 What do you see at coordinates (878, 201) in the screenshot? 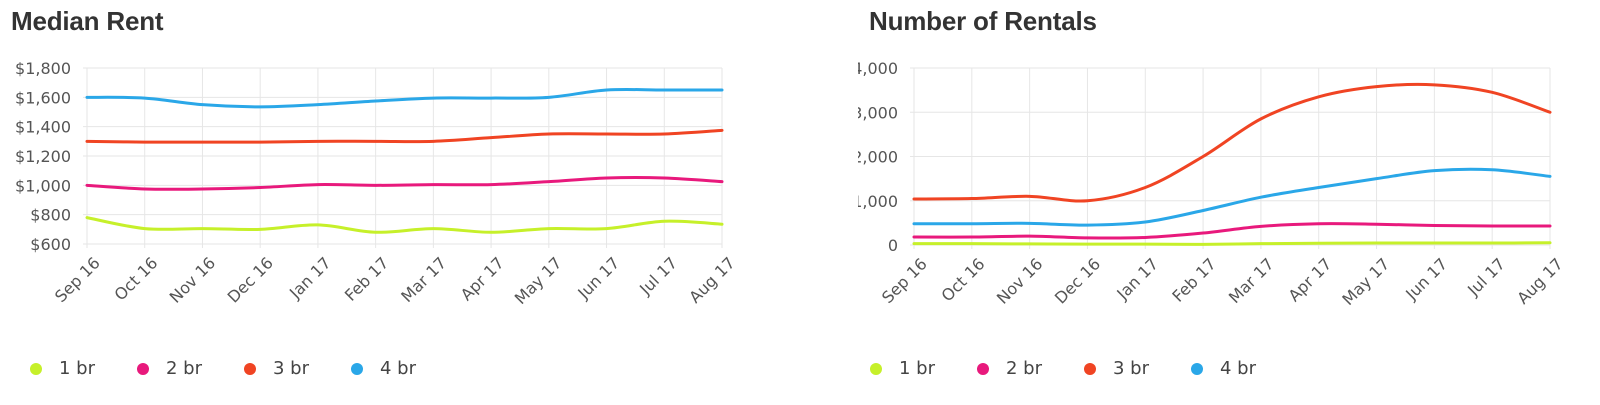
I see `y-tick-label: 1,000` at bounding box center [878, 201].